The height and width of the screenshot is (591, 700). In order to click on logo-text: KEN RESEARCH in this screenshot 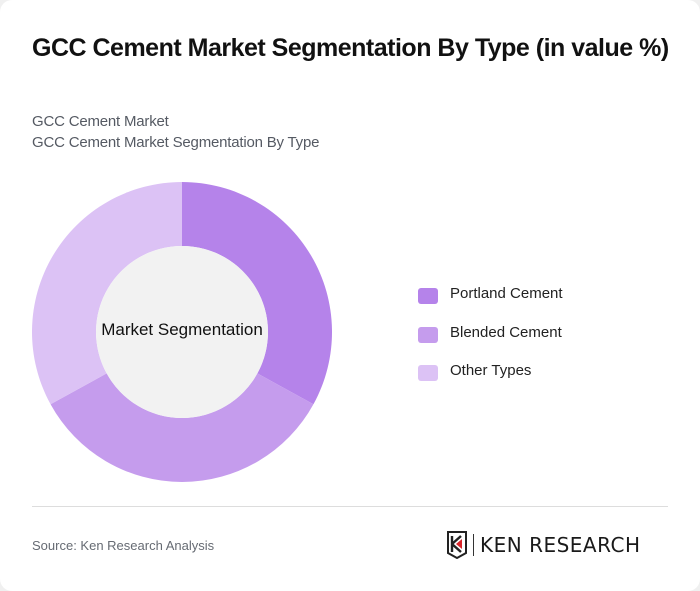, I will do `click(560, 545)`.